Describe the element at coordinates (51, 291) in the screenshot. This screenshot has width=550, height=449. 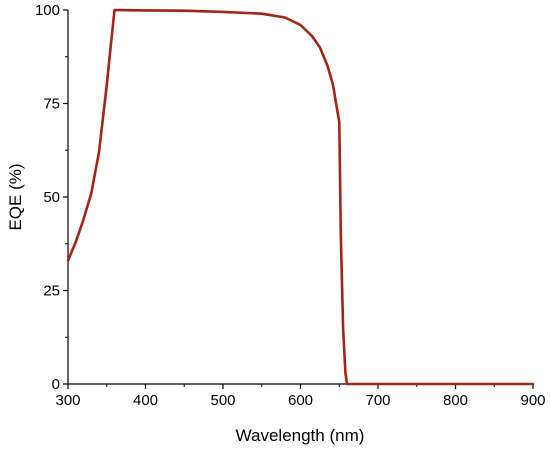
I see `y-tick-label: 25` at that location.